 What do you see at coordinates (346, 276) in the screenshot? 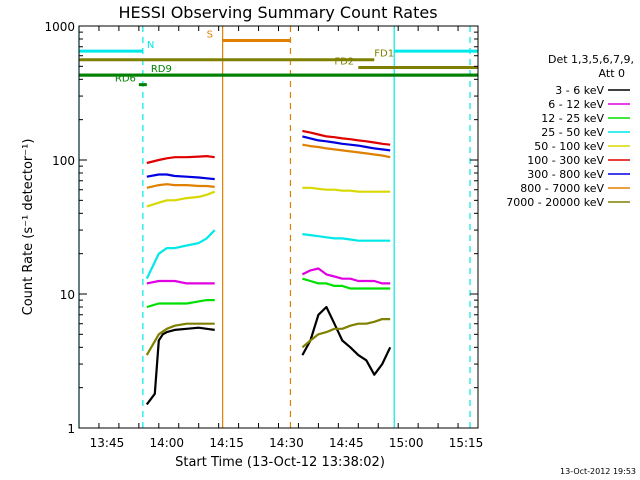
I see `series-line-6-12-kev-seg1` at bounding box center [346, 276].